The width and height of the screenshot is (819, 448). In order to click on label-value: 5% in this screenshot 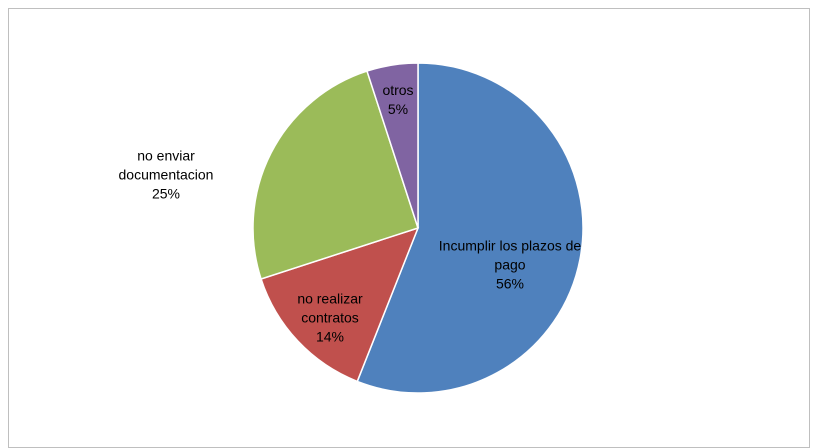, I will do `click(398, 109)`.